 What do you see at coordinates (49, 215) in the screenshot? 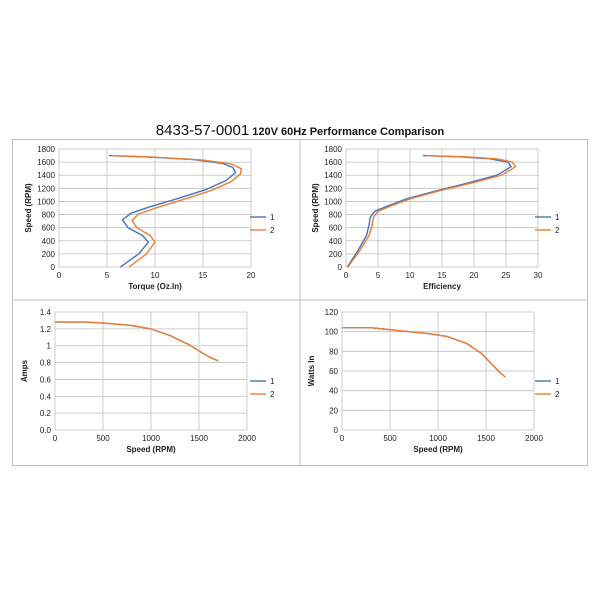
I see `torque-y-tick-label: 800` at bounding box center [49, 215].